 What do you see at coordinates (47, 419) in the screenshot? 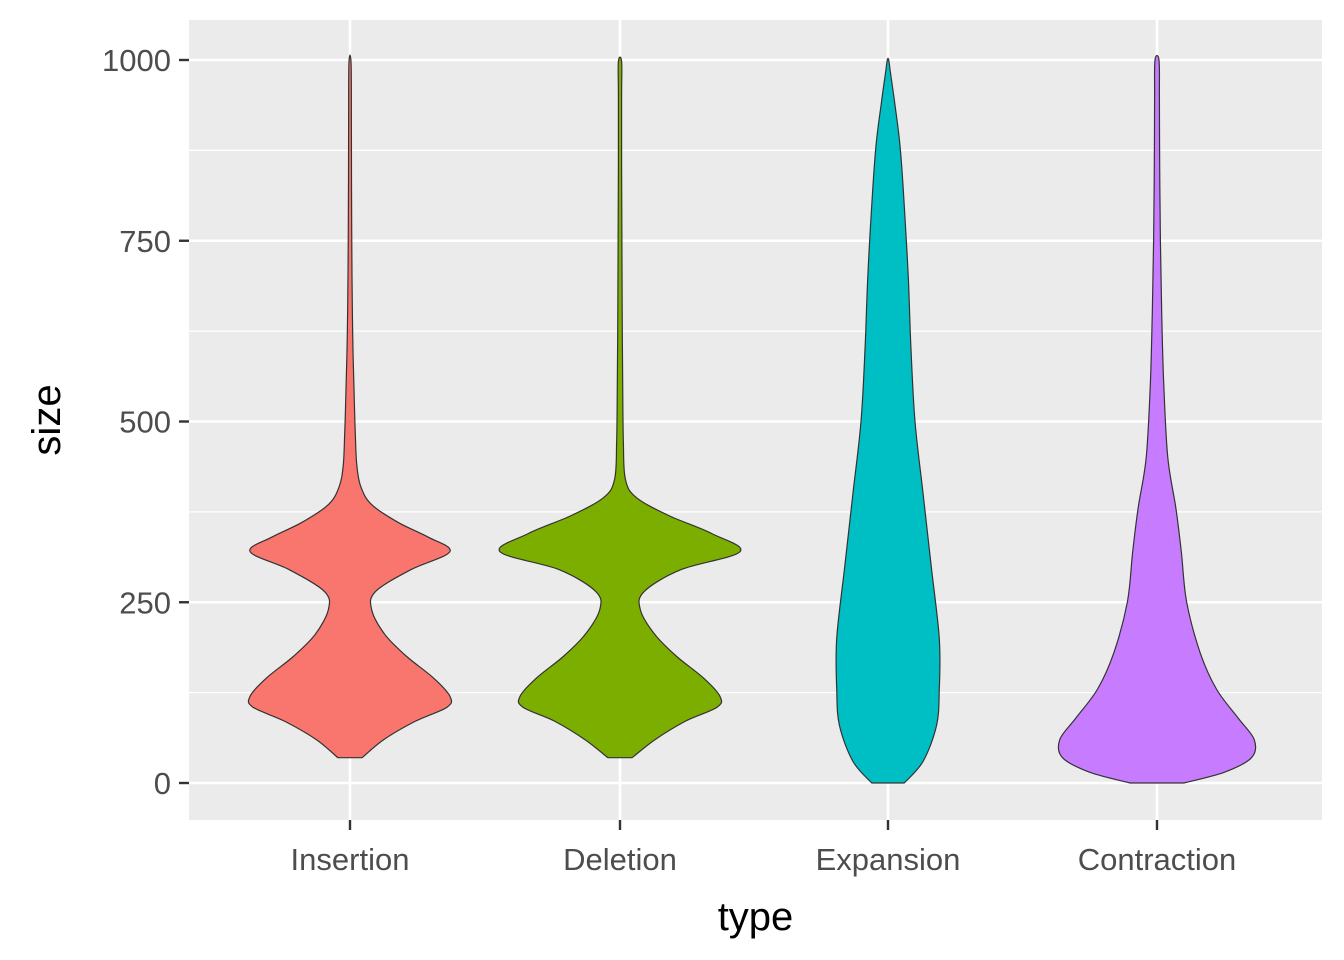
I see `y-axis-title: size` at bounding box center [47, 419].